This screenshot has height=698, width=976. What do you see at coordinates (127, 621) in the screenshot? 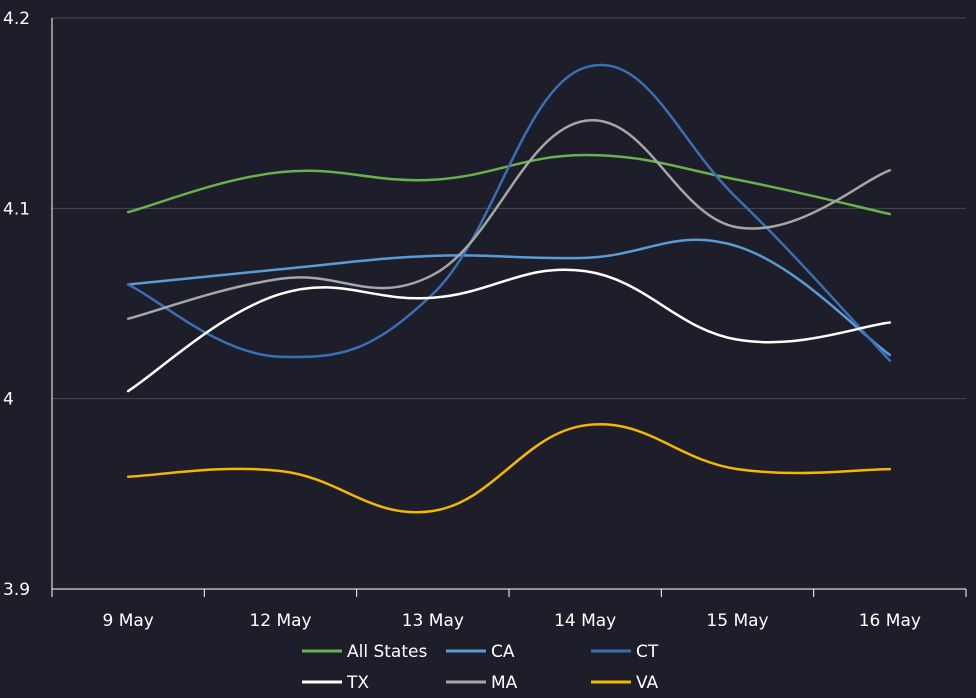
I see `x-tick-label: 9 May` at bounding box center [127, 621].